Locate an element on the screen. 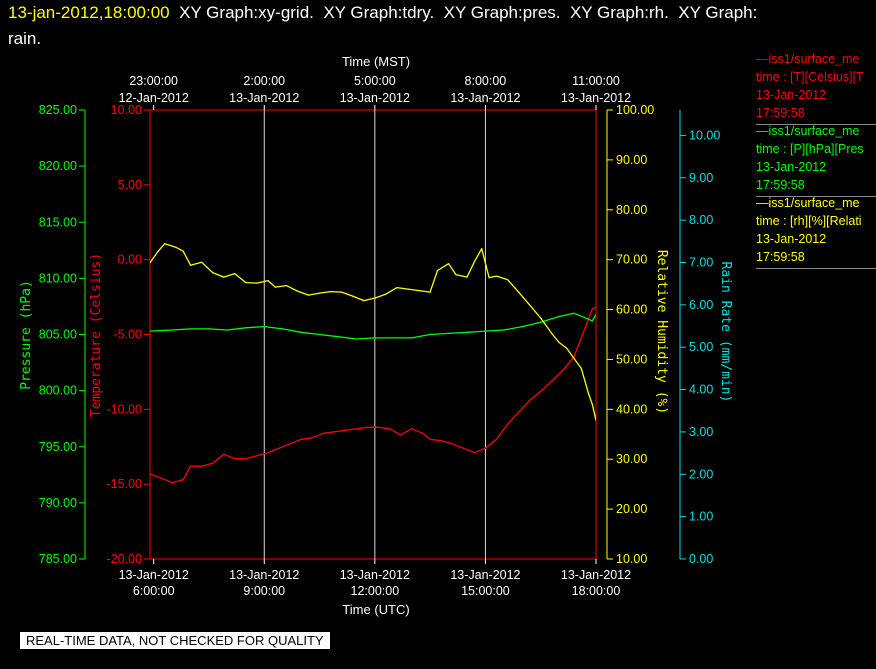 The image size is (876, 669). temperature-tick-label: -20.00 is located at coordinates (124, 559).